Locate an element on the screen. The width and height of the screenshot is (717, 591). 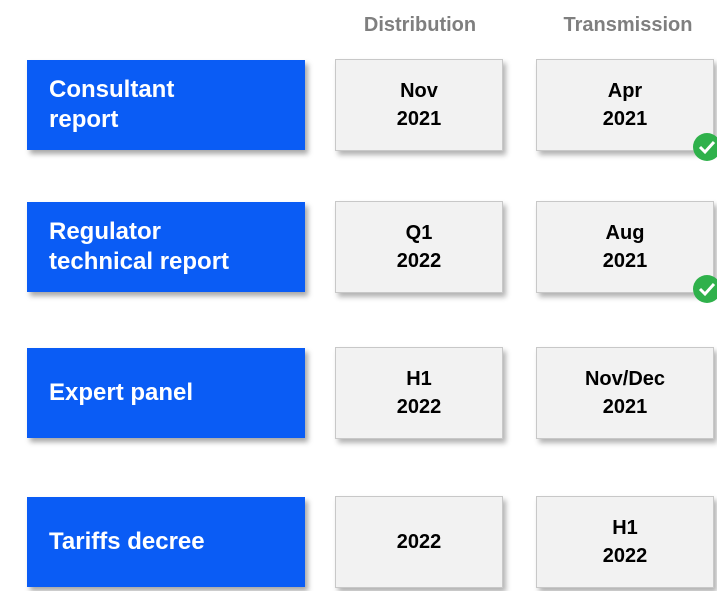
distribution-cell: 2022 is located at coordinates (419, 542).